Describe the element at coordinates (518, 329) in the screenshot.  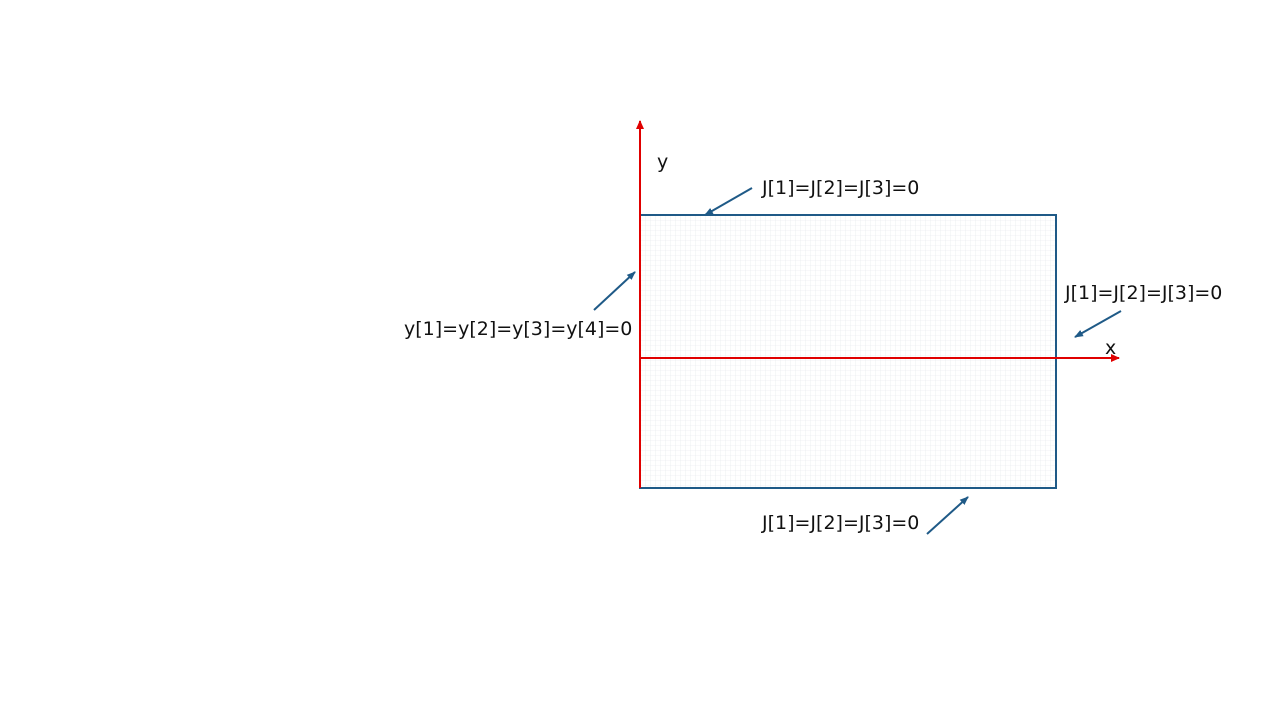
I see `left-boundary-condition: y[1]=y[2]=y[3]=y[4]=0` at that location.